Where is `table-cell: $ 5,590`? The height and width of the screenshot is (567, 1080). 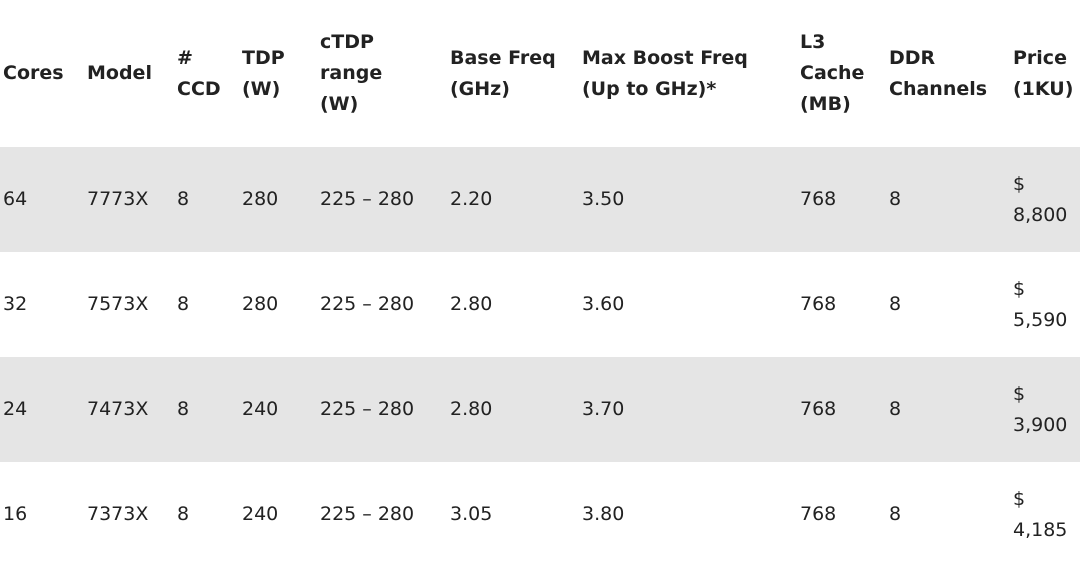 table-cell: $ 5,590 is located at coordinates (1040, 304).